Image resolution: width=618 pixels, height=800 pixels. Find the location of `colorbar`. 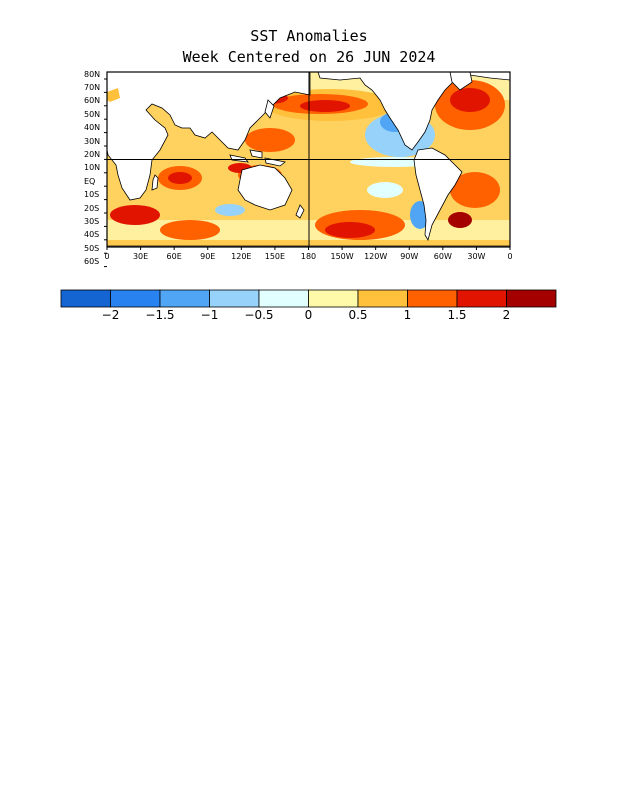

colorbar is located at coordinates (308, 298).